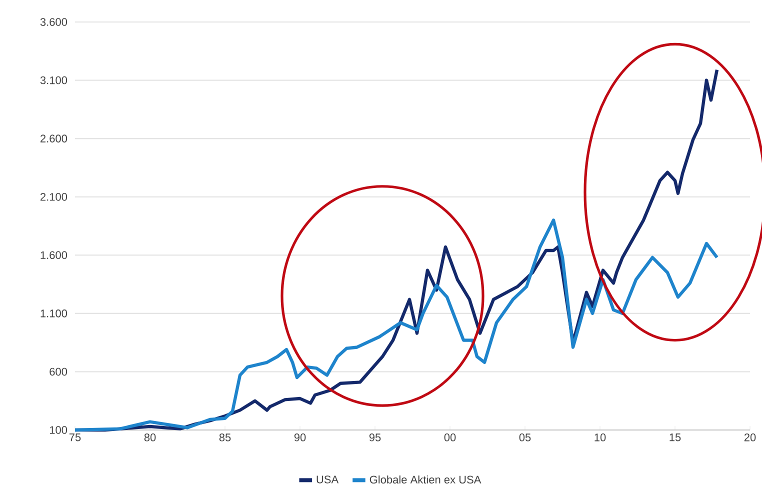 The width and height of the screenshot is (762, 489). Describe the element at coordinates (225, 438) in the screenshot. I see `x-tick-label: 85` at that location.